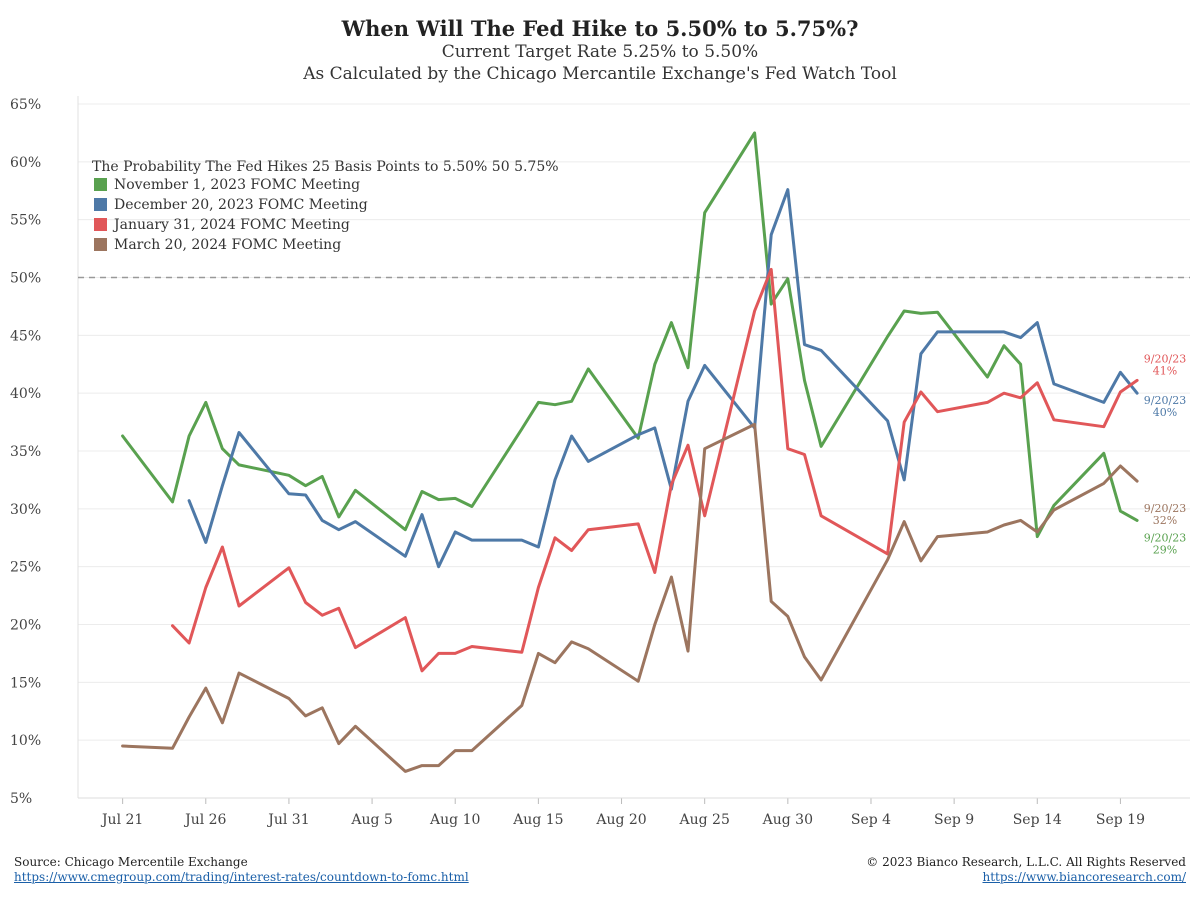  What do you see at coordinates (25, 568) in the screenshot?
I see `y-tick-label: 25%` at bounding box center [25, 568].